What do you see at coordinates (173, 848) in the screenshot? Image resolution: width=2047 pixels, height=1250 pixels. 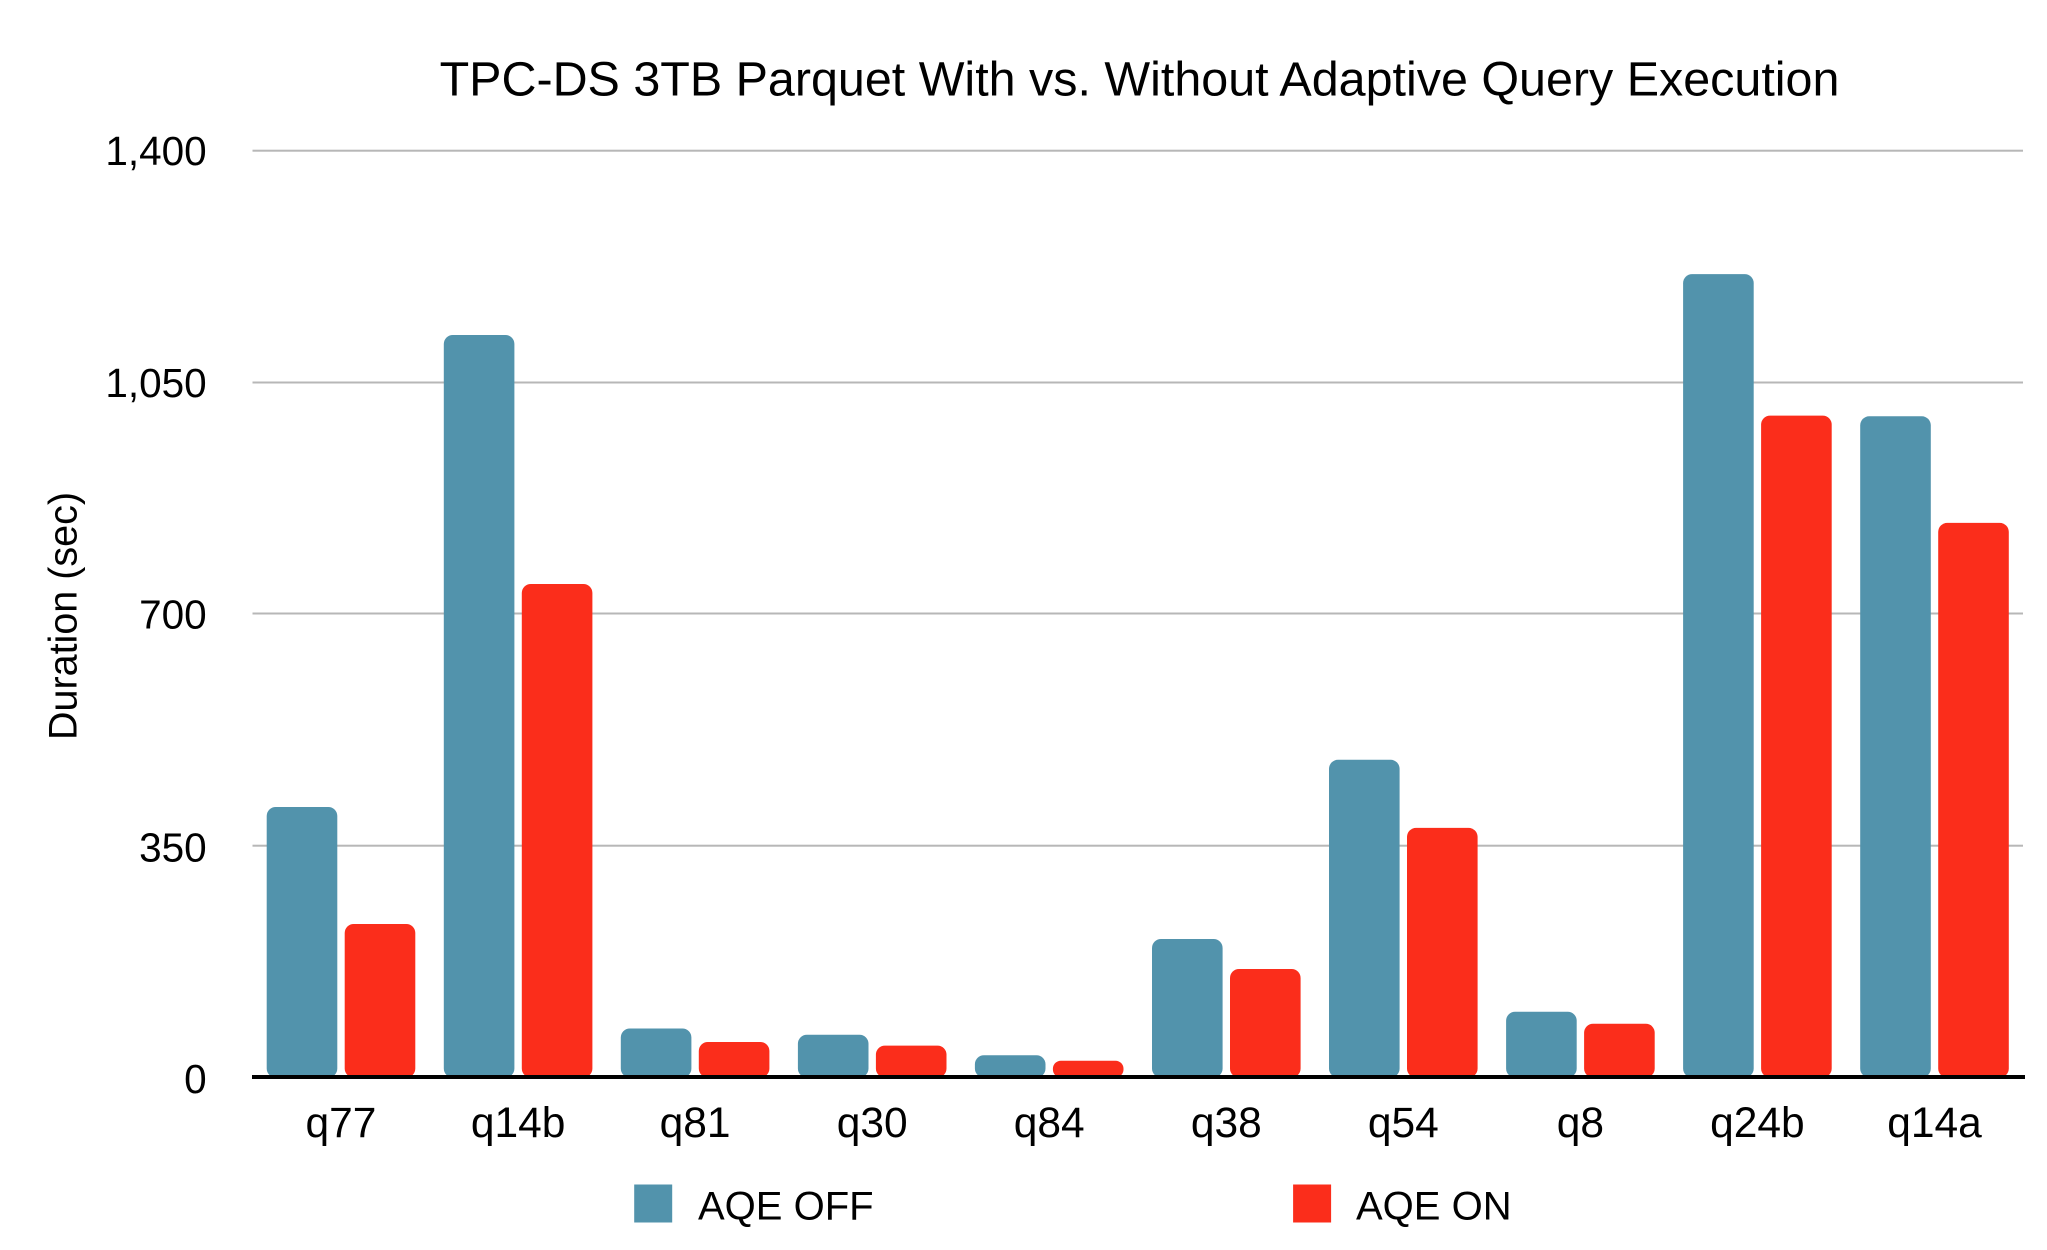 I see `svg-text: 350` at bounding box center [173, 848].